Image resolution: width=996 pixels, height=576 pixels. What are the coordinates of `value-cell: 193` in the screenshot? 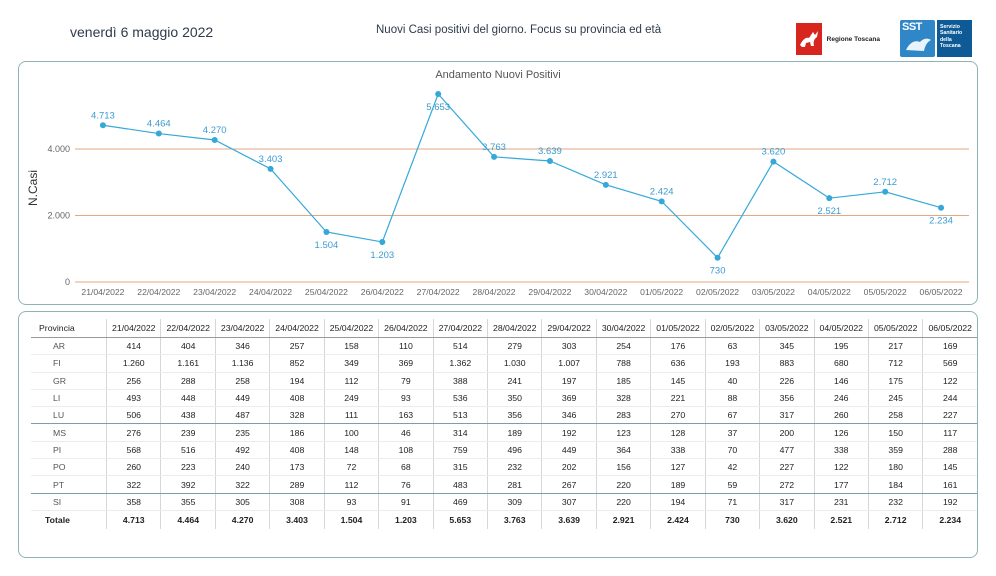 It's located at (732, 363).